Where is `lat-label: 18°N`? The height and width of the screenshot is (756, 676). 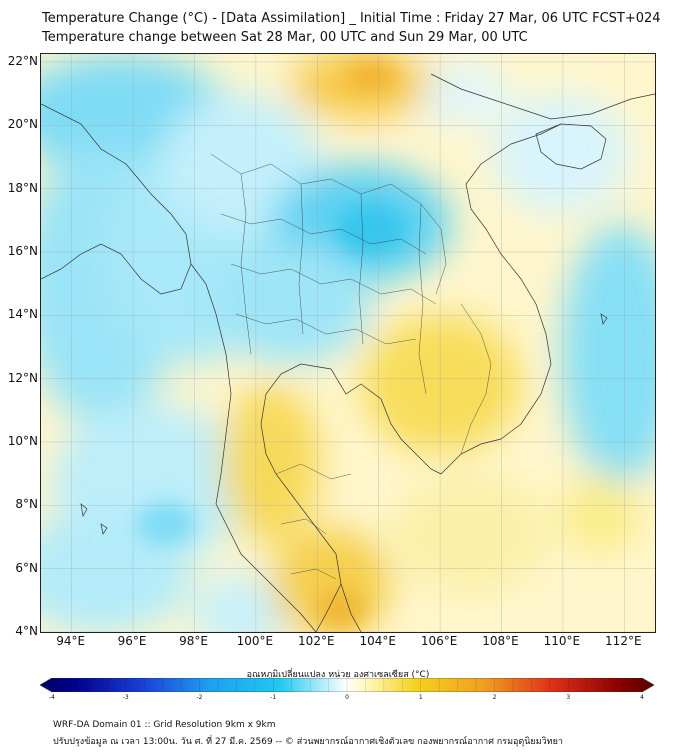 lat-label: 18°N is located at coordinates (22, 187).